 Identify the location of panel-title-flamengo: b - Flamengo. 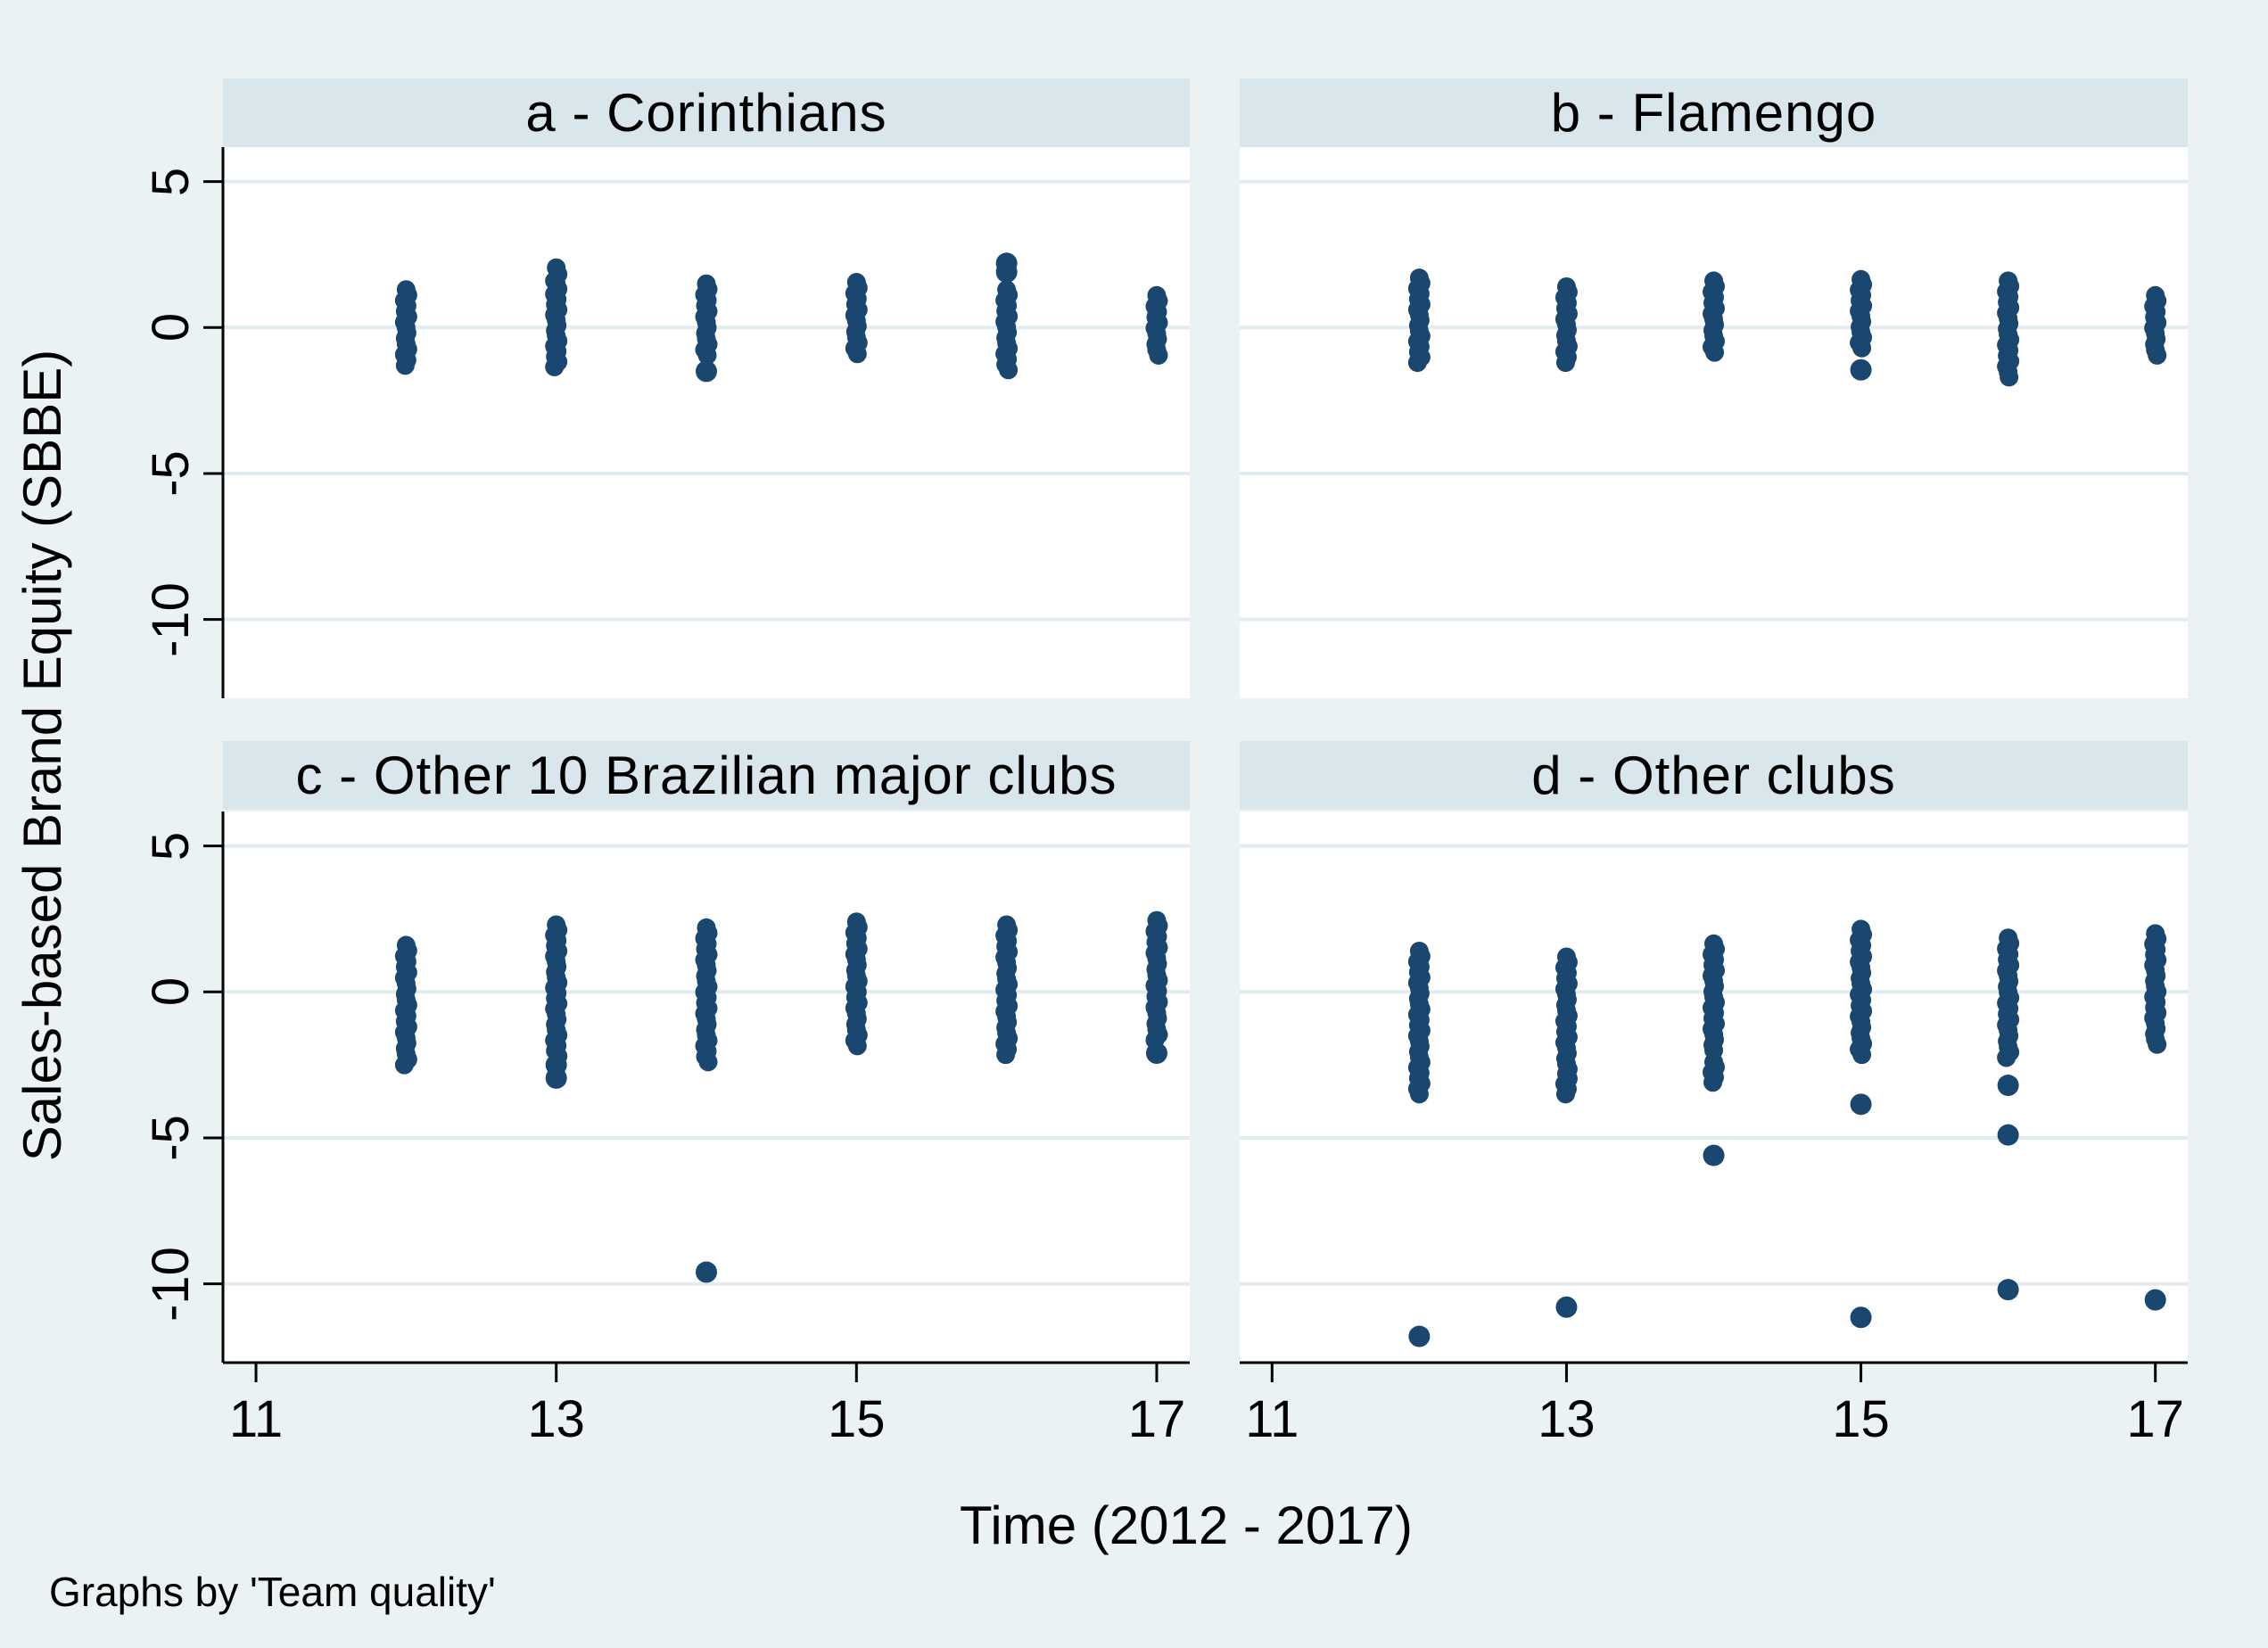
(1714, 112).